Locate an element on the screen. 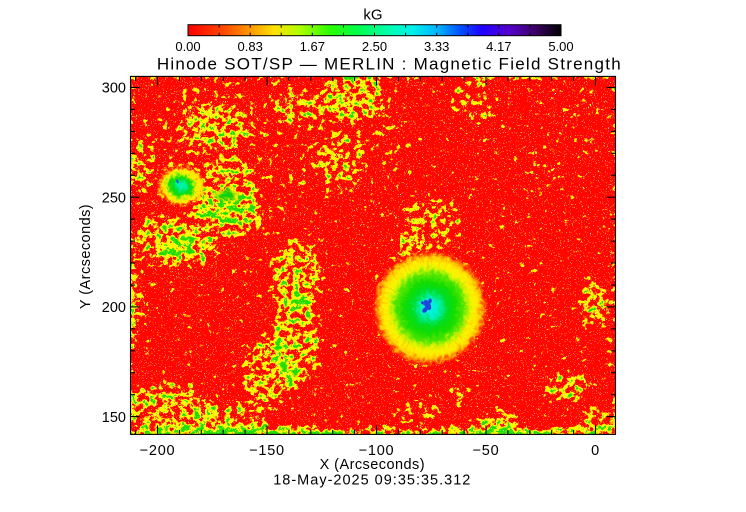  svg-text: 0 is located at coordinates (595, 451).